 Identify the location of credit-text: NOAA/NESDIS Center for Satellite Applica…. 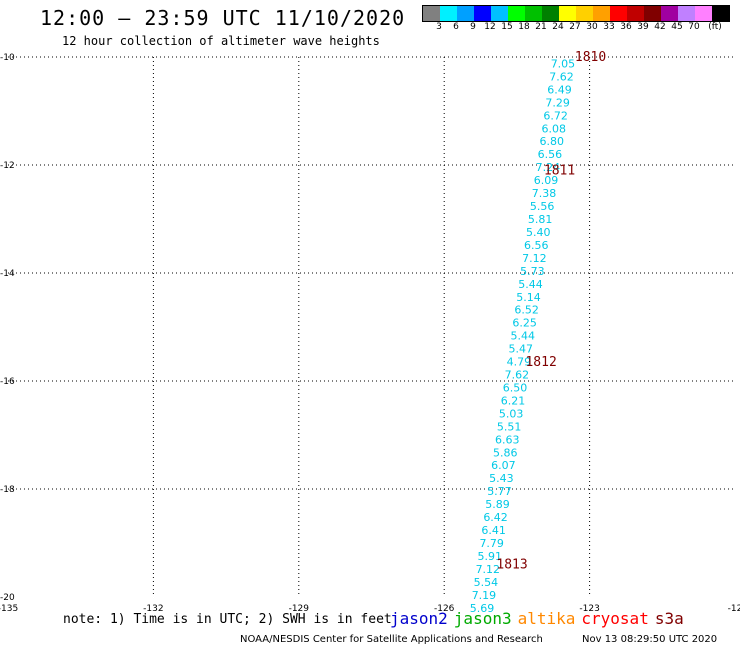
(391, 639).